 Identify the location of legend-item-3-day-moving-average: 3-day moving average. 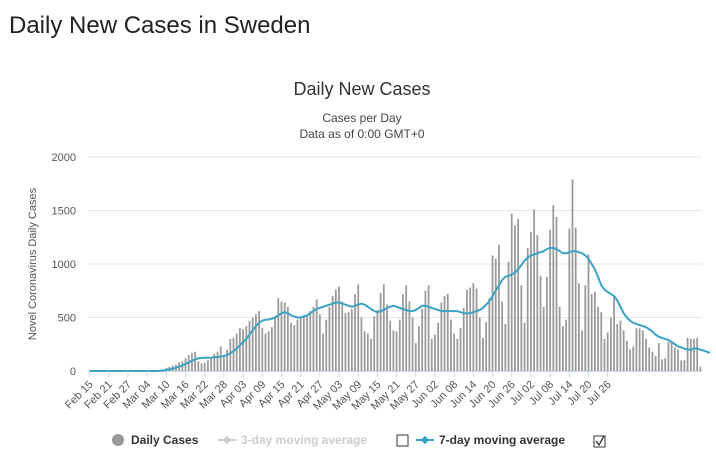
(292, 440).